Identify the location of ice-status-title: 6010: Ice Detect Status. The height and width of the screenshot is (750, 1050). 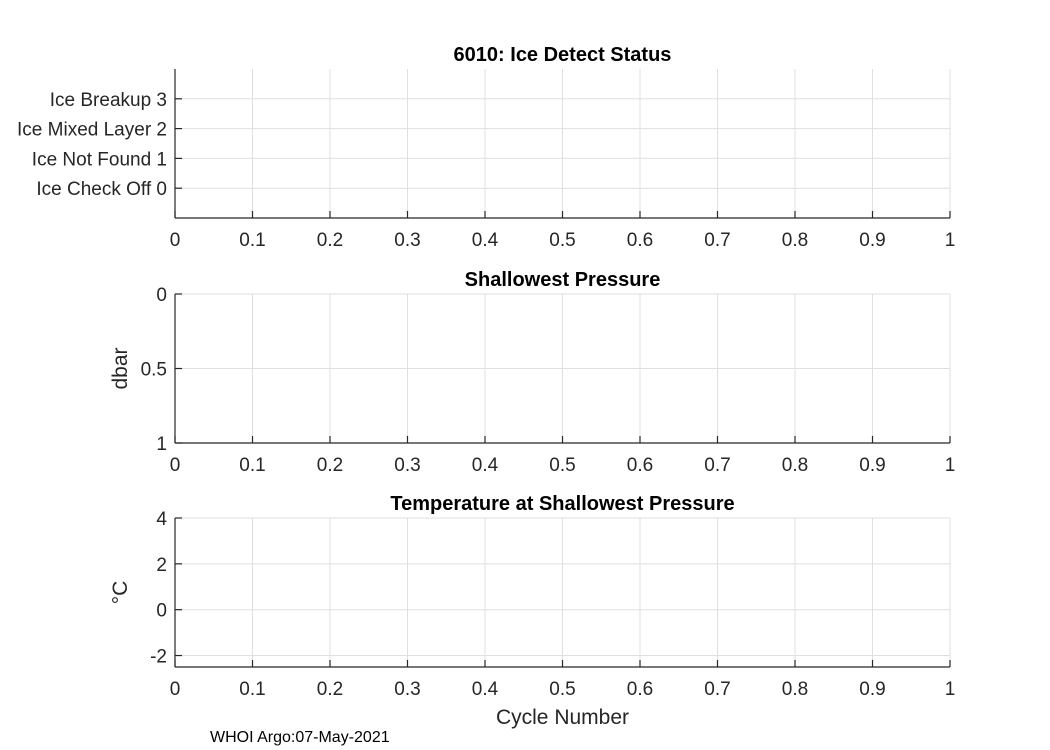
(563, 55).